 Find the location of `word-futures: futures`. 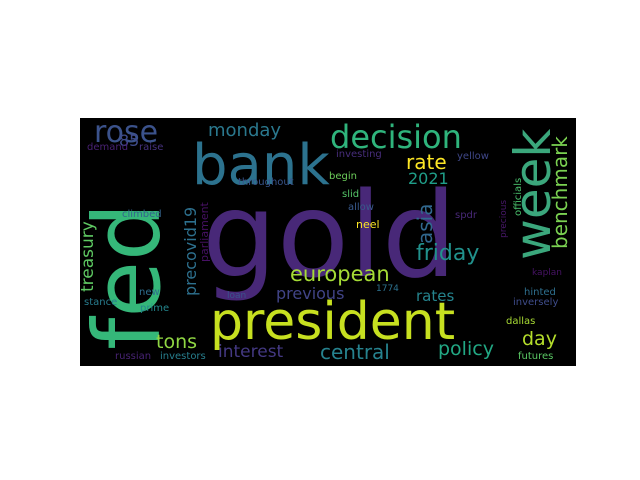

word-futures: futures is located at coordinates (536, 356).